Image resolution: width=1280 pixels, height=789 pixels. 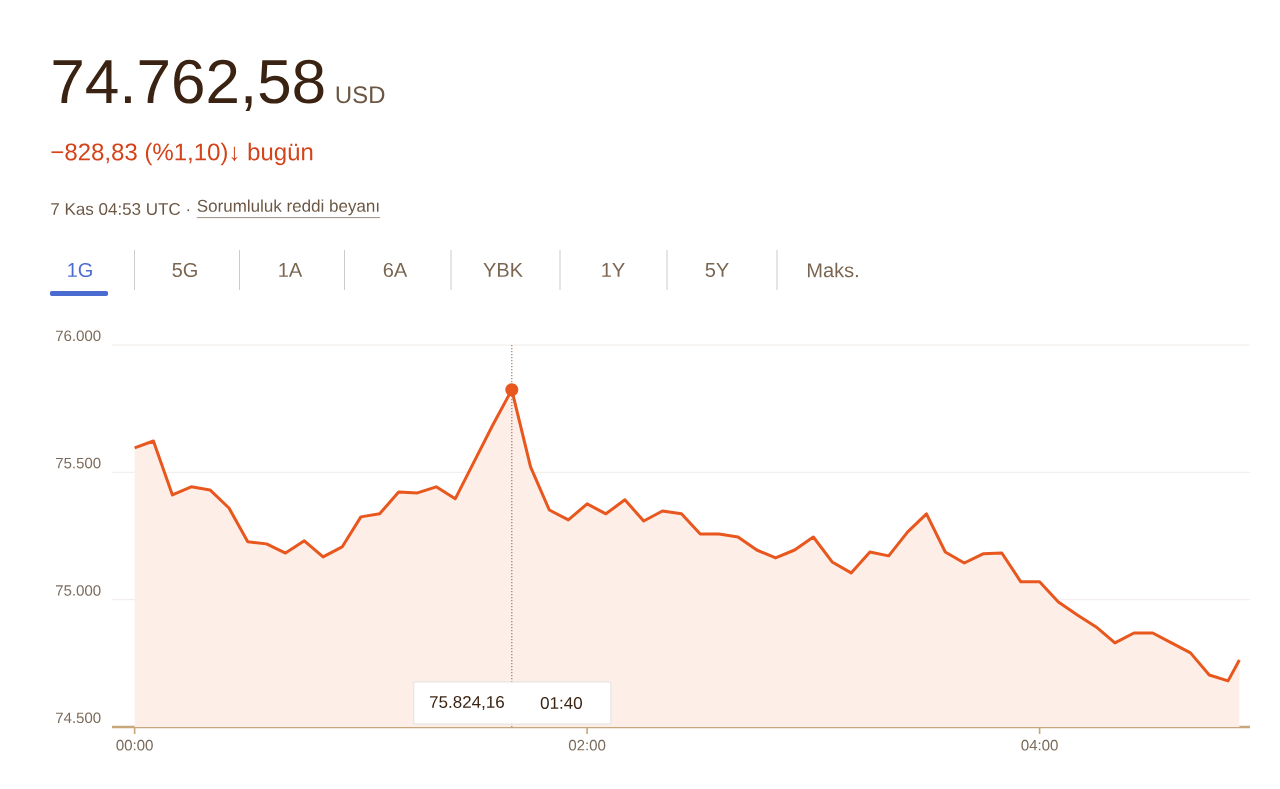 What do you see at coordinates (78, 718) in the screenshot?
I see `y-tick-label: 74.500` at bounding box center [78, 718].